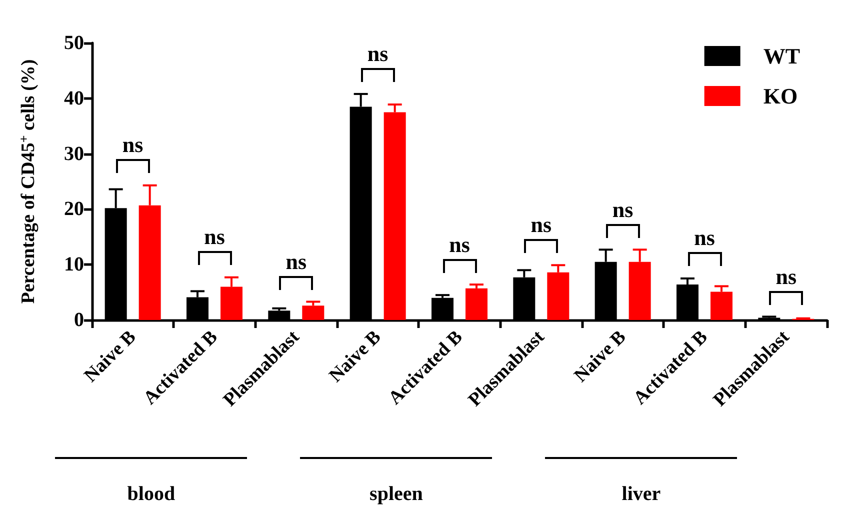 The height and width of the screenshot is (510, 845). Describe the element at coordinates (780, 96) in the screenshot. I see `legend-label: KO` at that location.